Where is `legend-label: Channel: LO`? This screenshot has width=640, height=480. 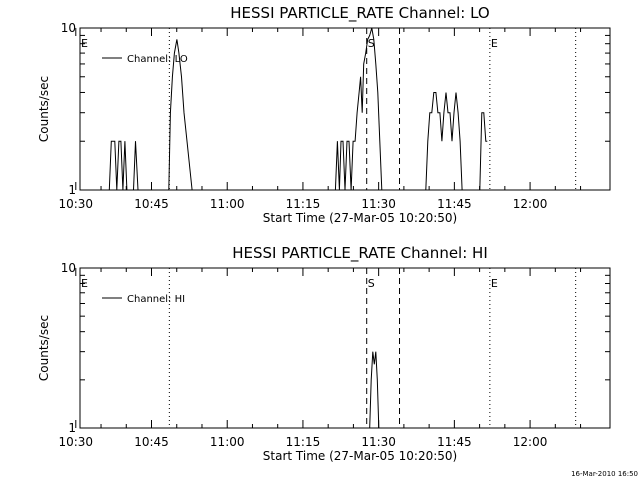 legend-label: Channel: LO is located at coordinates (157, 59).